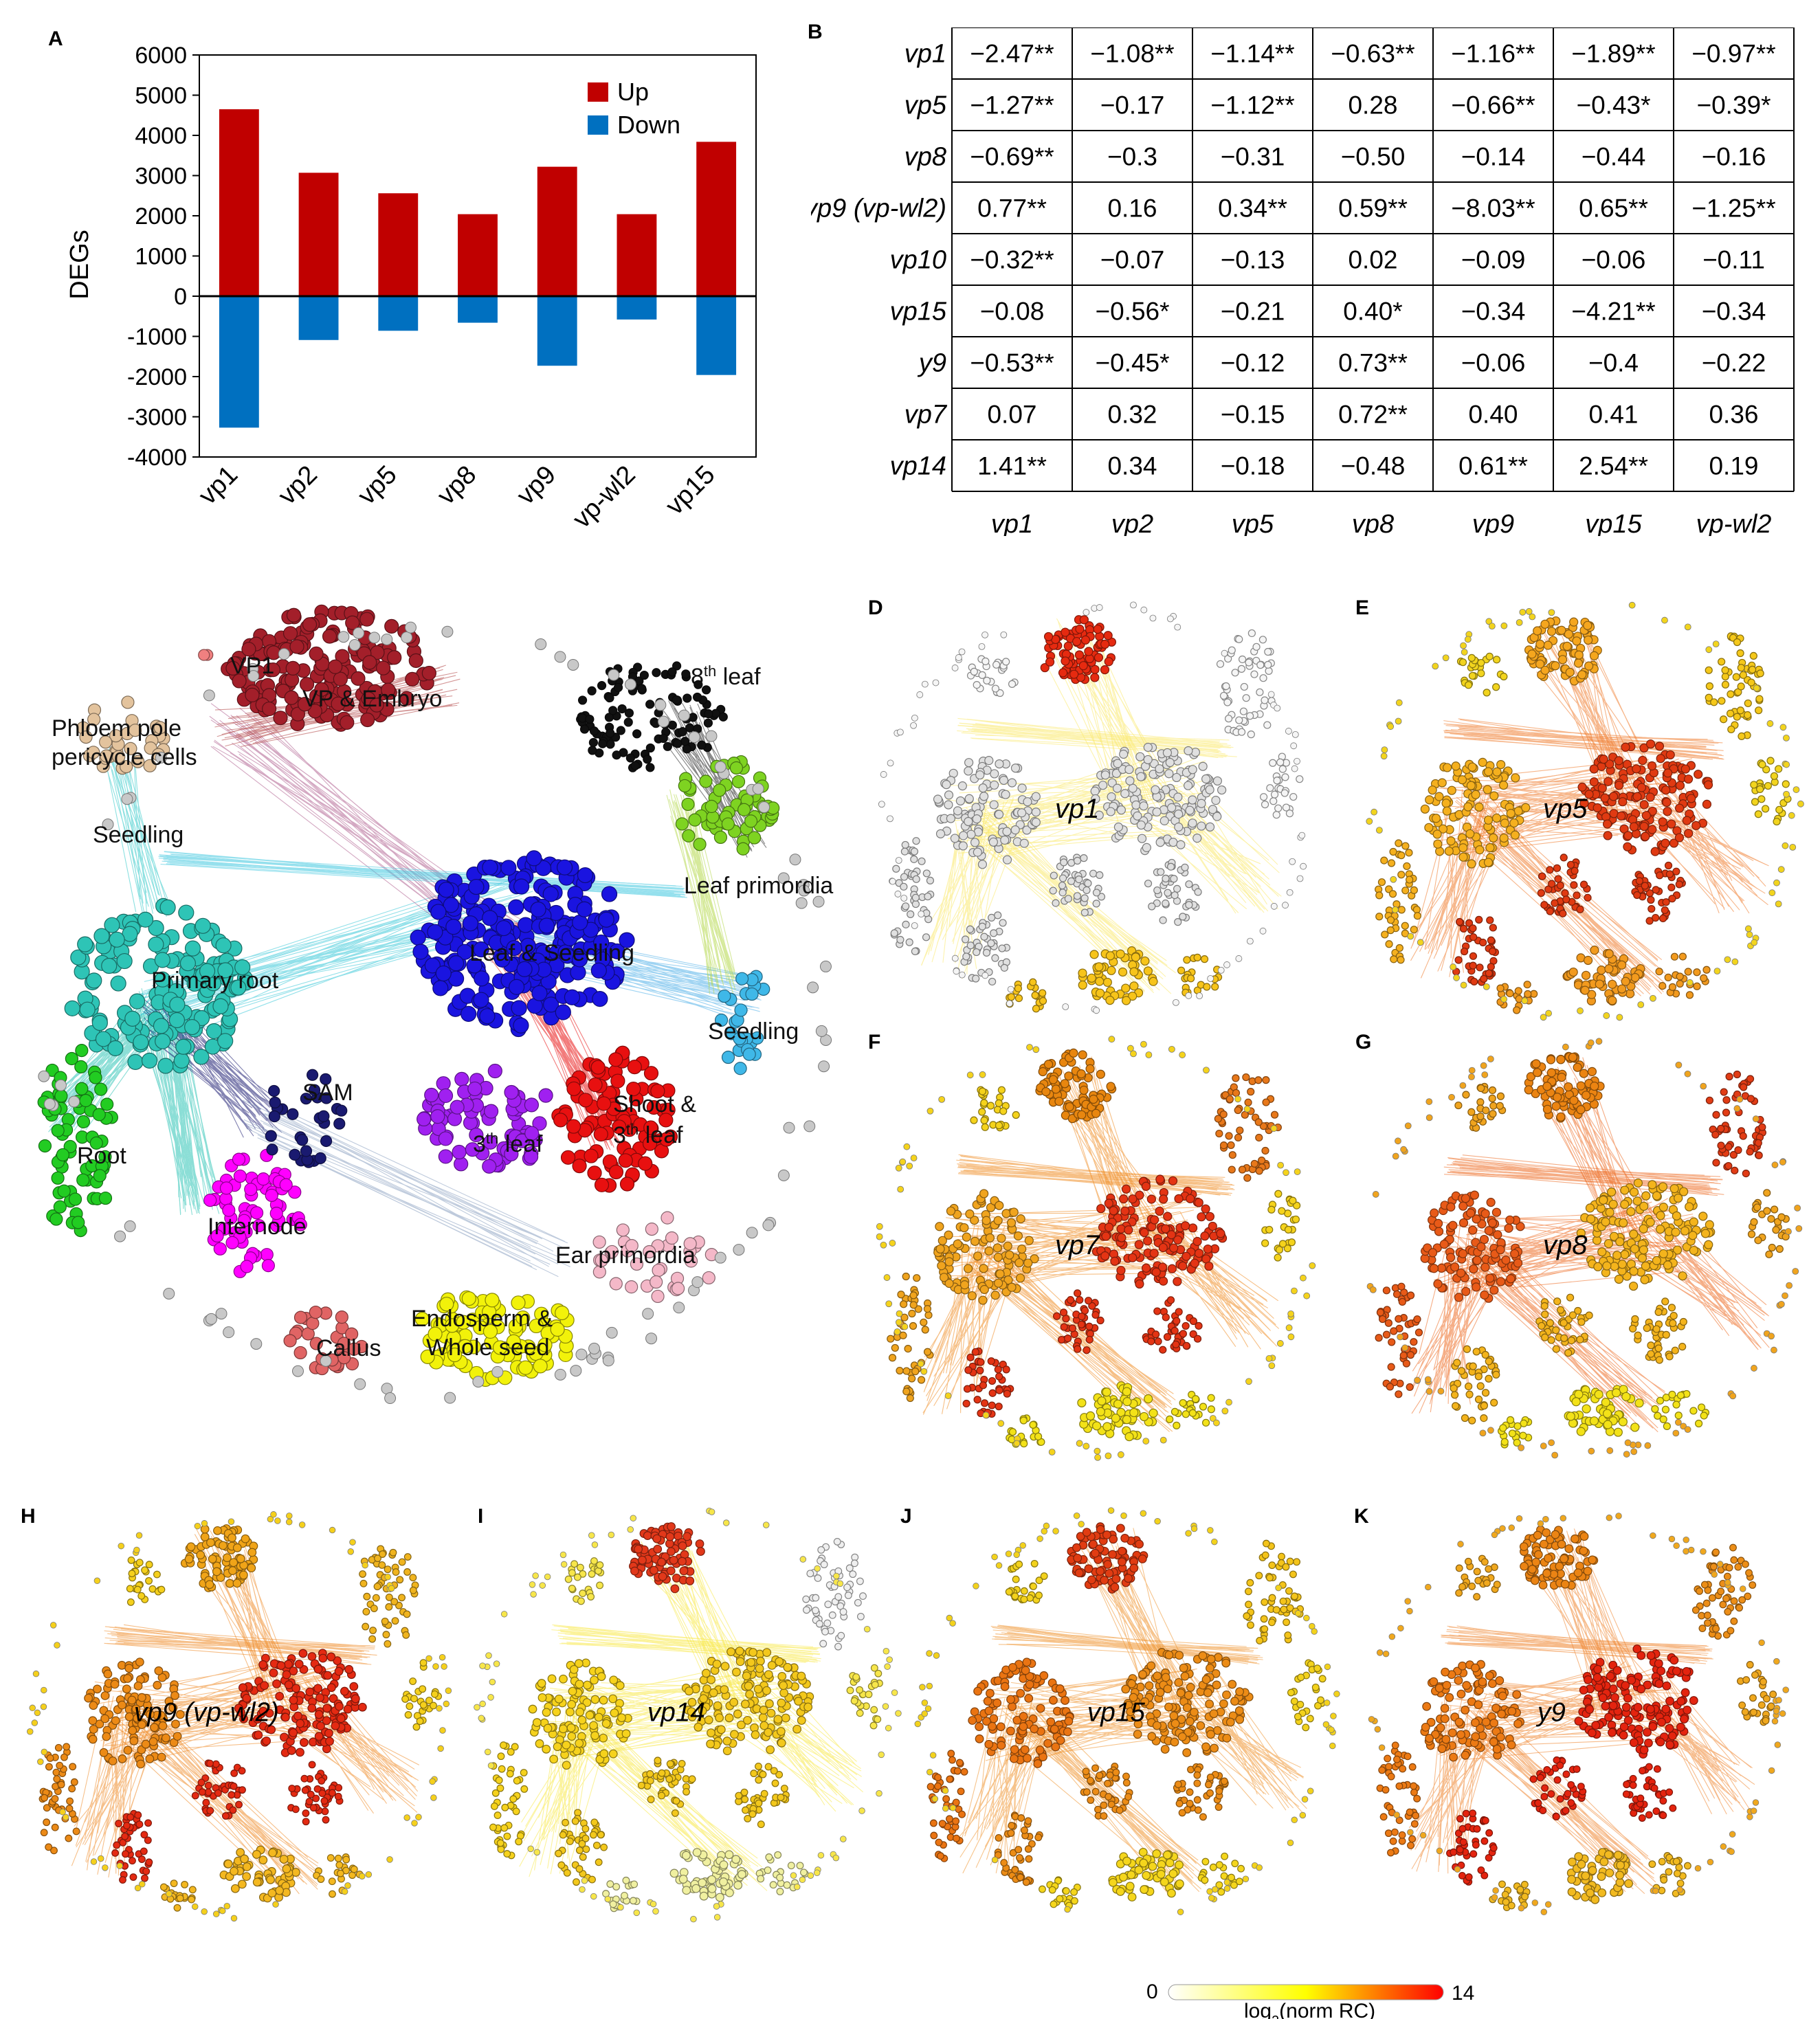 This screenshot has height=2019, width=1820. Describe the element at coordinates (633, 92) in the screenshot. I see `legend-label-up: Up` at that location.